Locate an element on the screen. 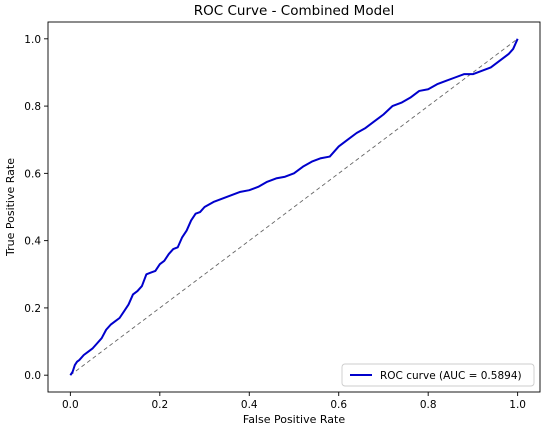  x-tick-label: 1.0 is located at coordinates (517, 405).